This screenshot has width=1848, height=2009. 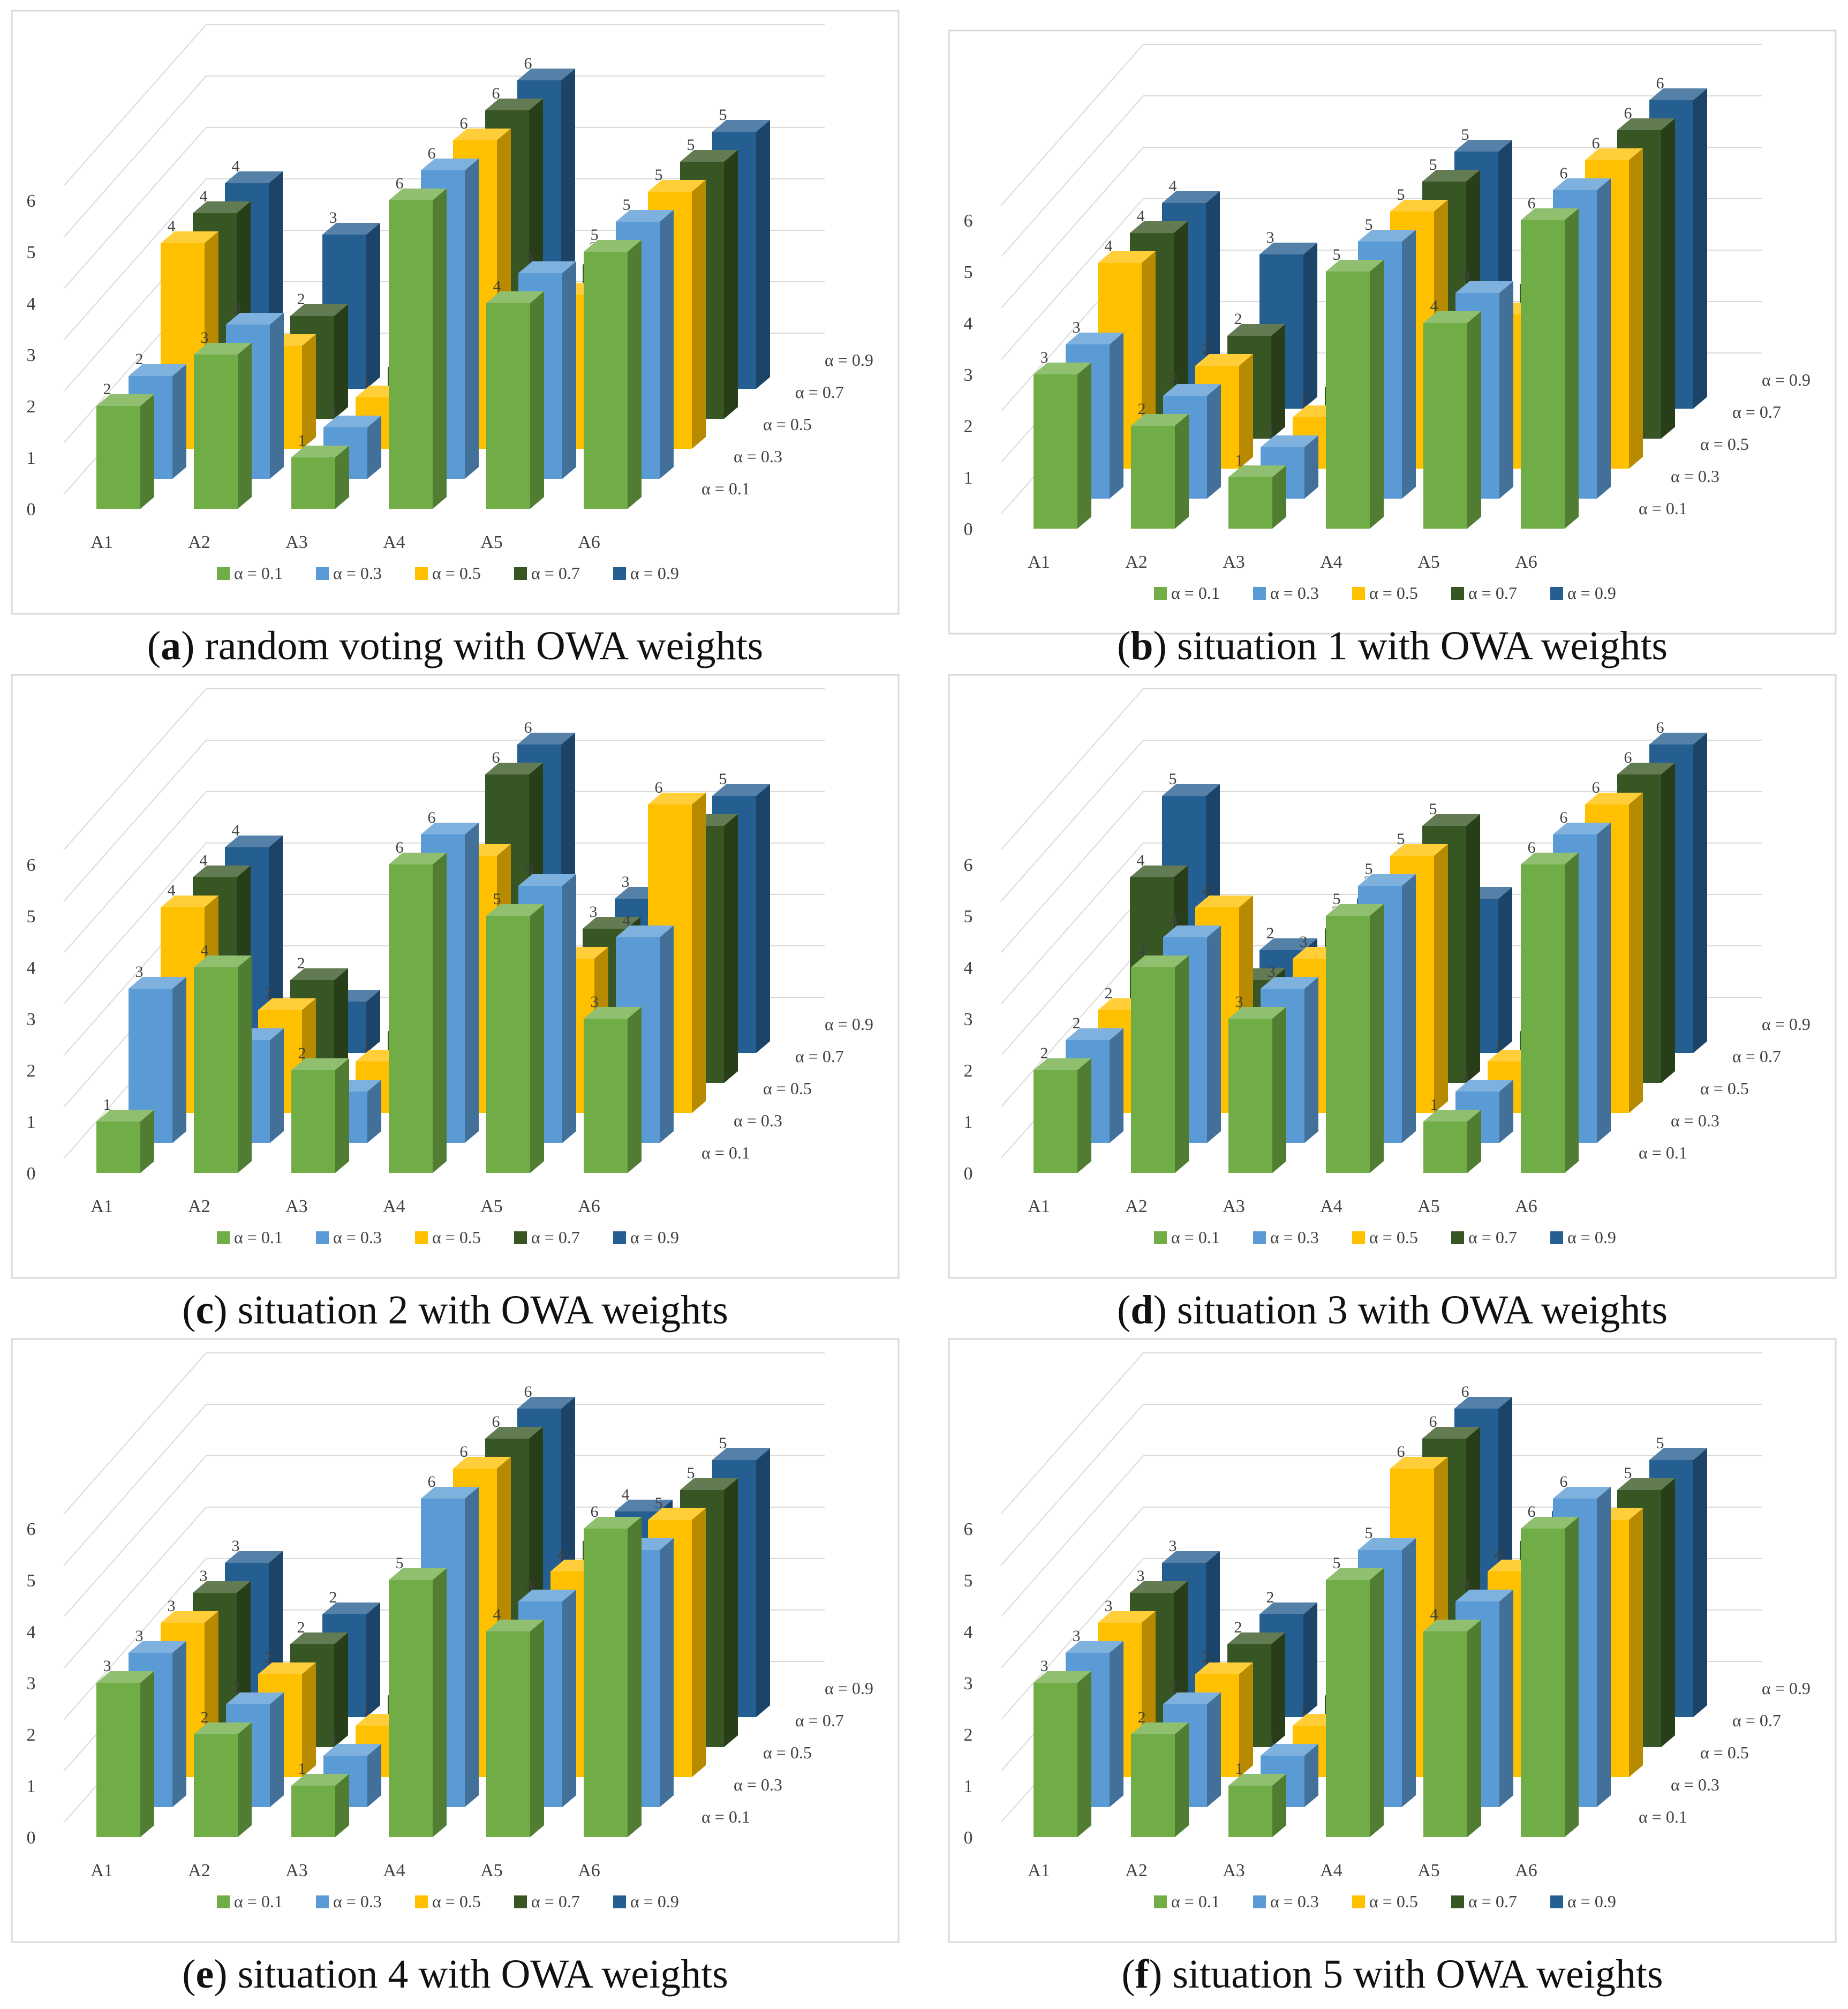 What do you see at coordinates (1526, 562) in the screenshot?
I see `x-tick-label: A6` at bounding box center [1526, 562].